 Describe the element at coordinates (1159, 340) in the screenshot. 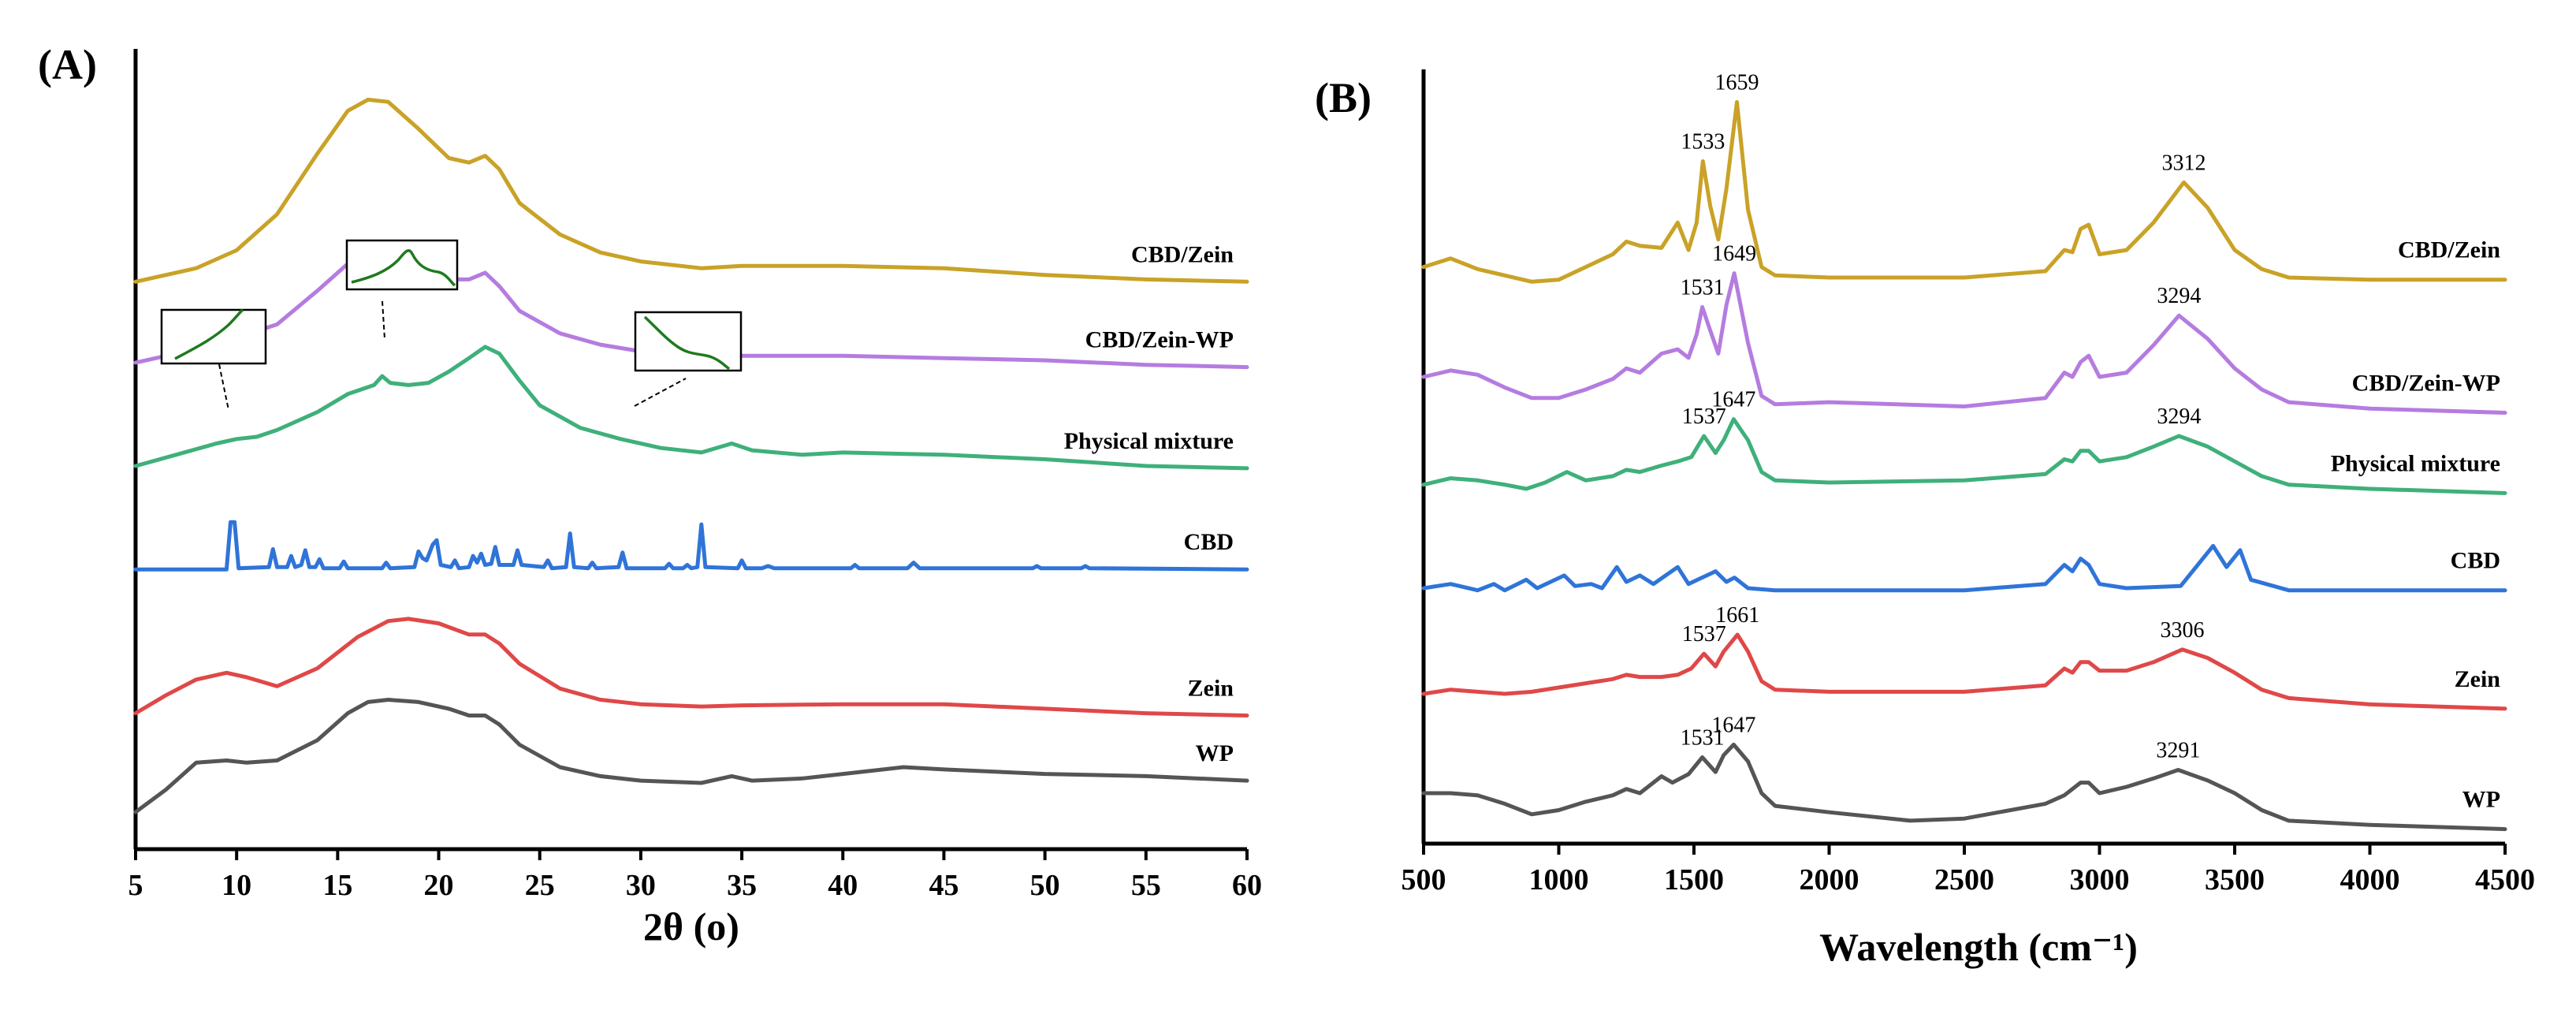

I see `panel-a-legend-cbd-zein-wp: CBD/Zein-WP` at that location.